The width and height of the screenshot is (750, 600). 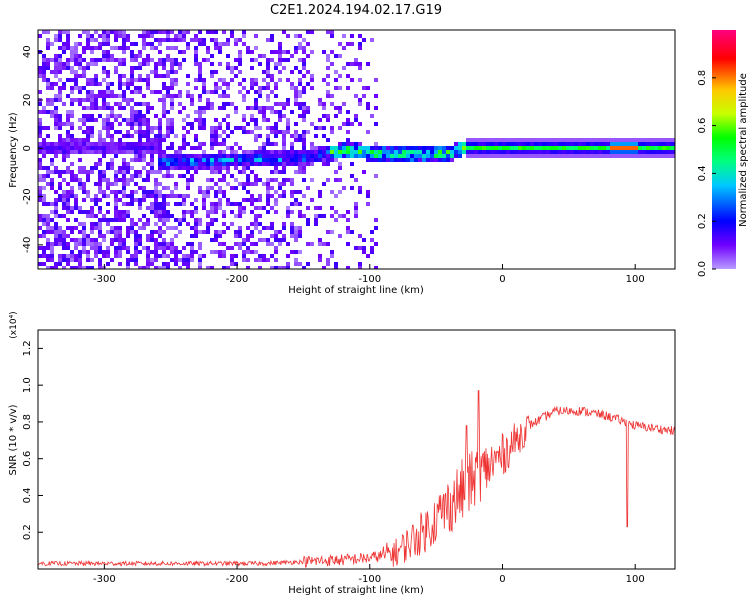 I want to click on colorbar-ticks: 0.00.20.40.60.8, so click(x=706, y=173).